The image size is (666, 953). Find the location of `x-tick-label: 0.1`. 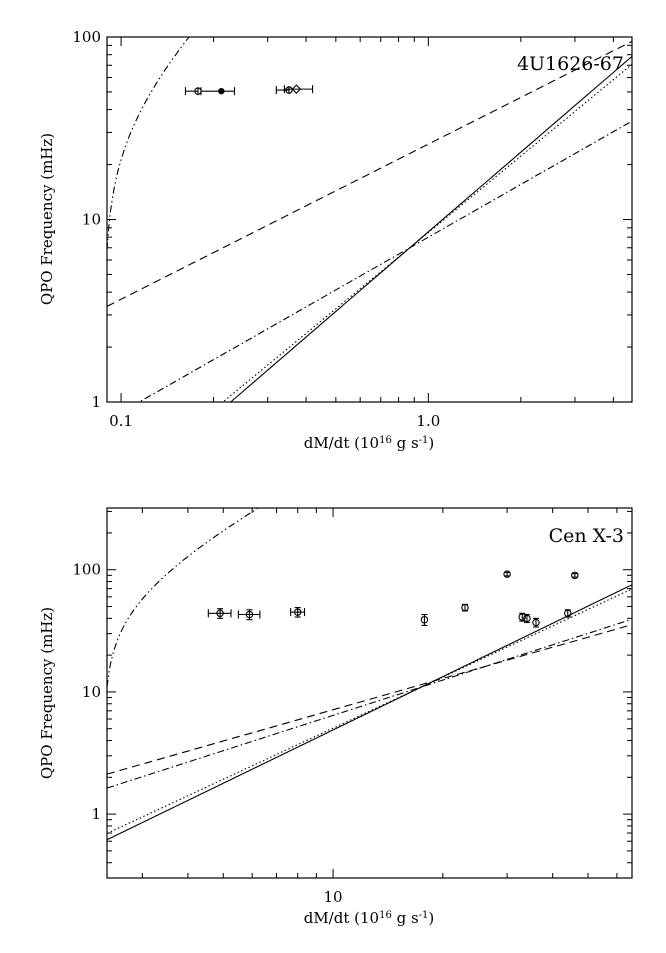

x-tick-label: 0.1 is located at coordinates (121, 421).